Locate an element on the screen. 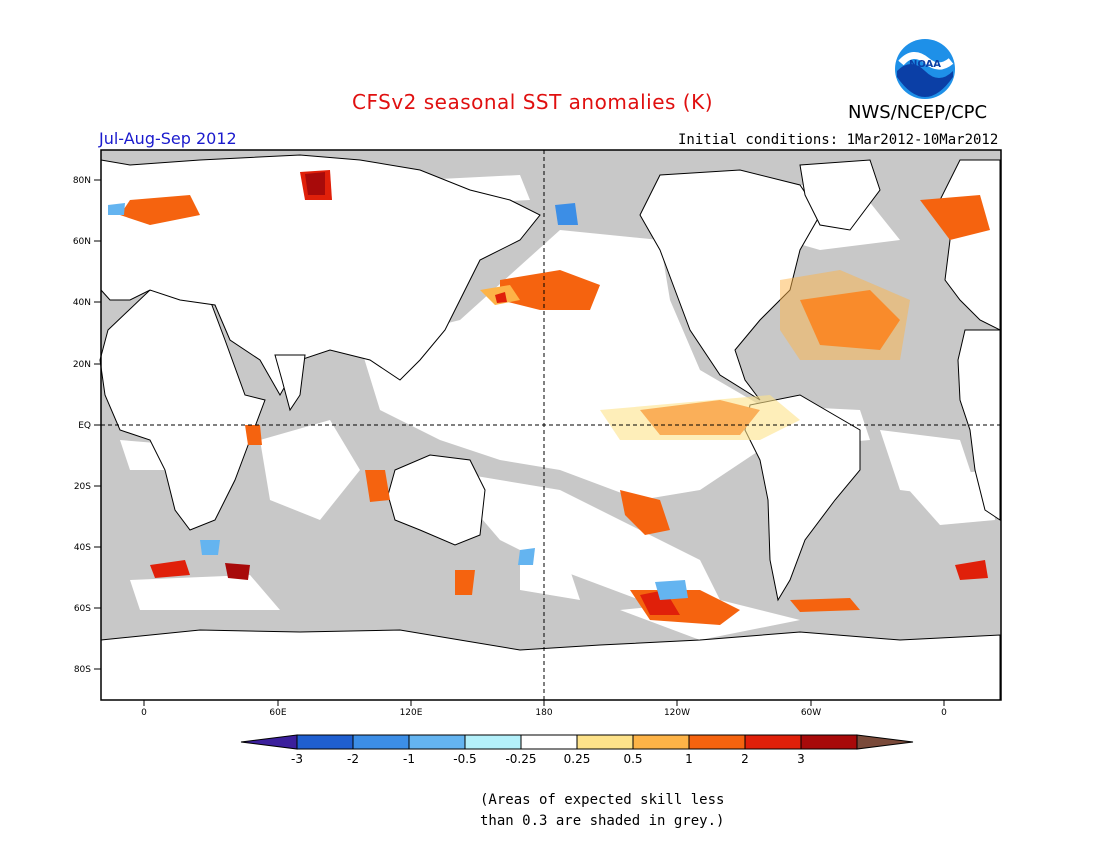  colorbar-label: -3 is located at coordinates (297, 759).